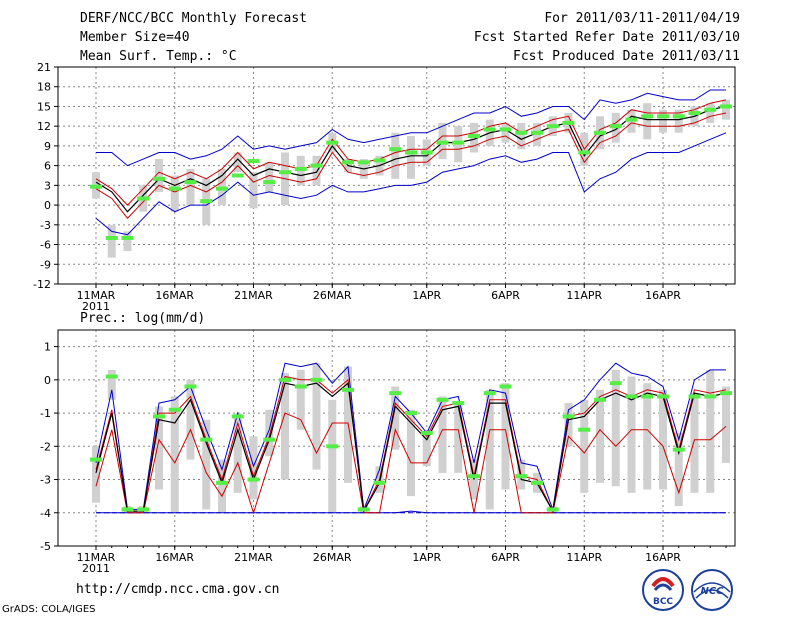  I want to click on lower-line, so click(411, 463).